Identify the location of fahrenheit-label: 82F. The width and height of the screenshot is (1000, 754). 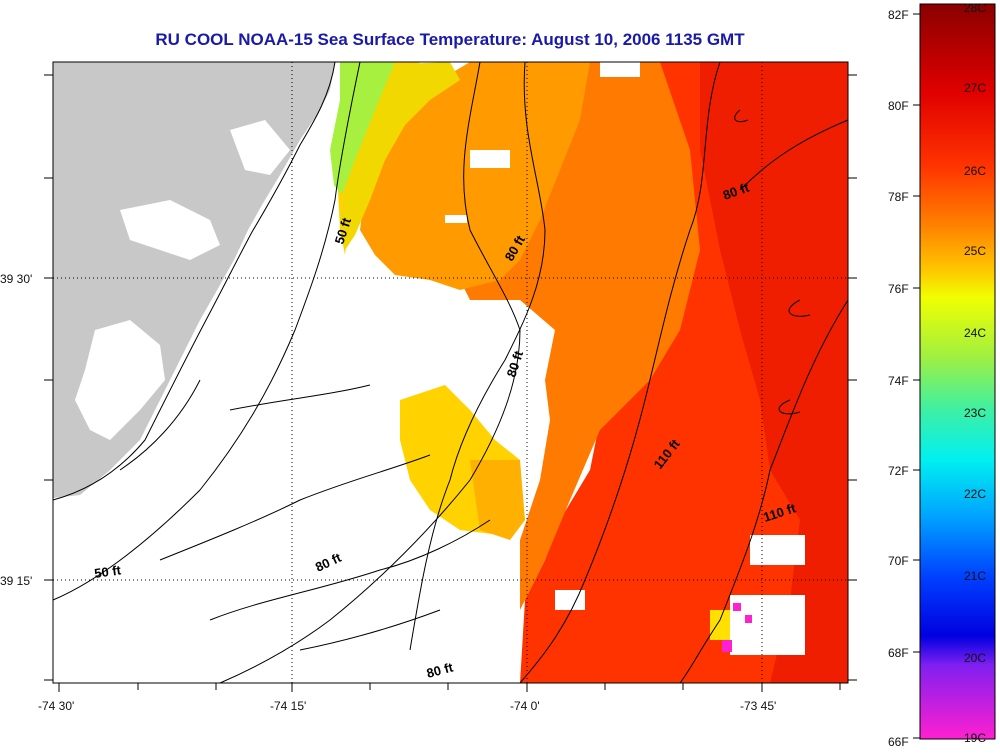
(898, 15).